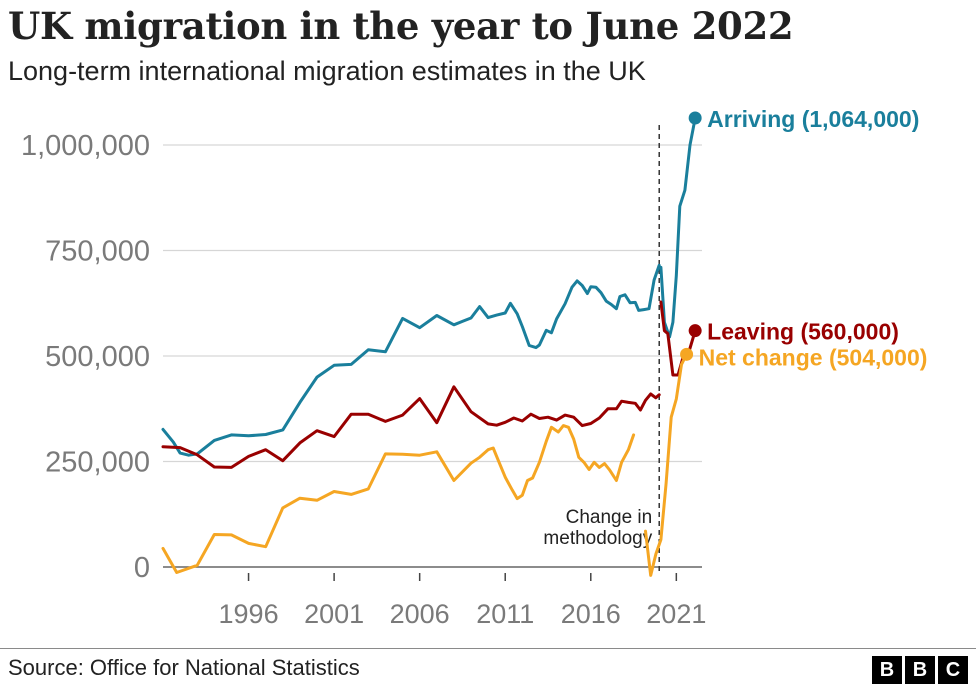 This screenshot has width=976, height=686. Describe the element at coordinates (420, 614) in the screenshot. I see `x-tick-label: 2006` at that location.